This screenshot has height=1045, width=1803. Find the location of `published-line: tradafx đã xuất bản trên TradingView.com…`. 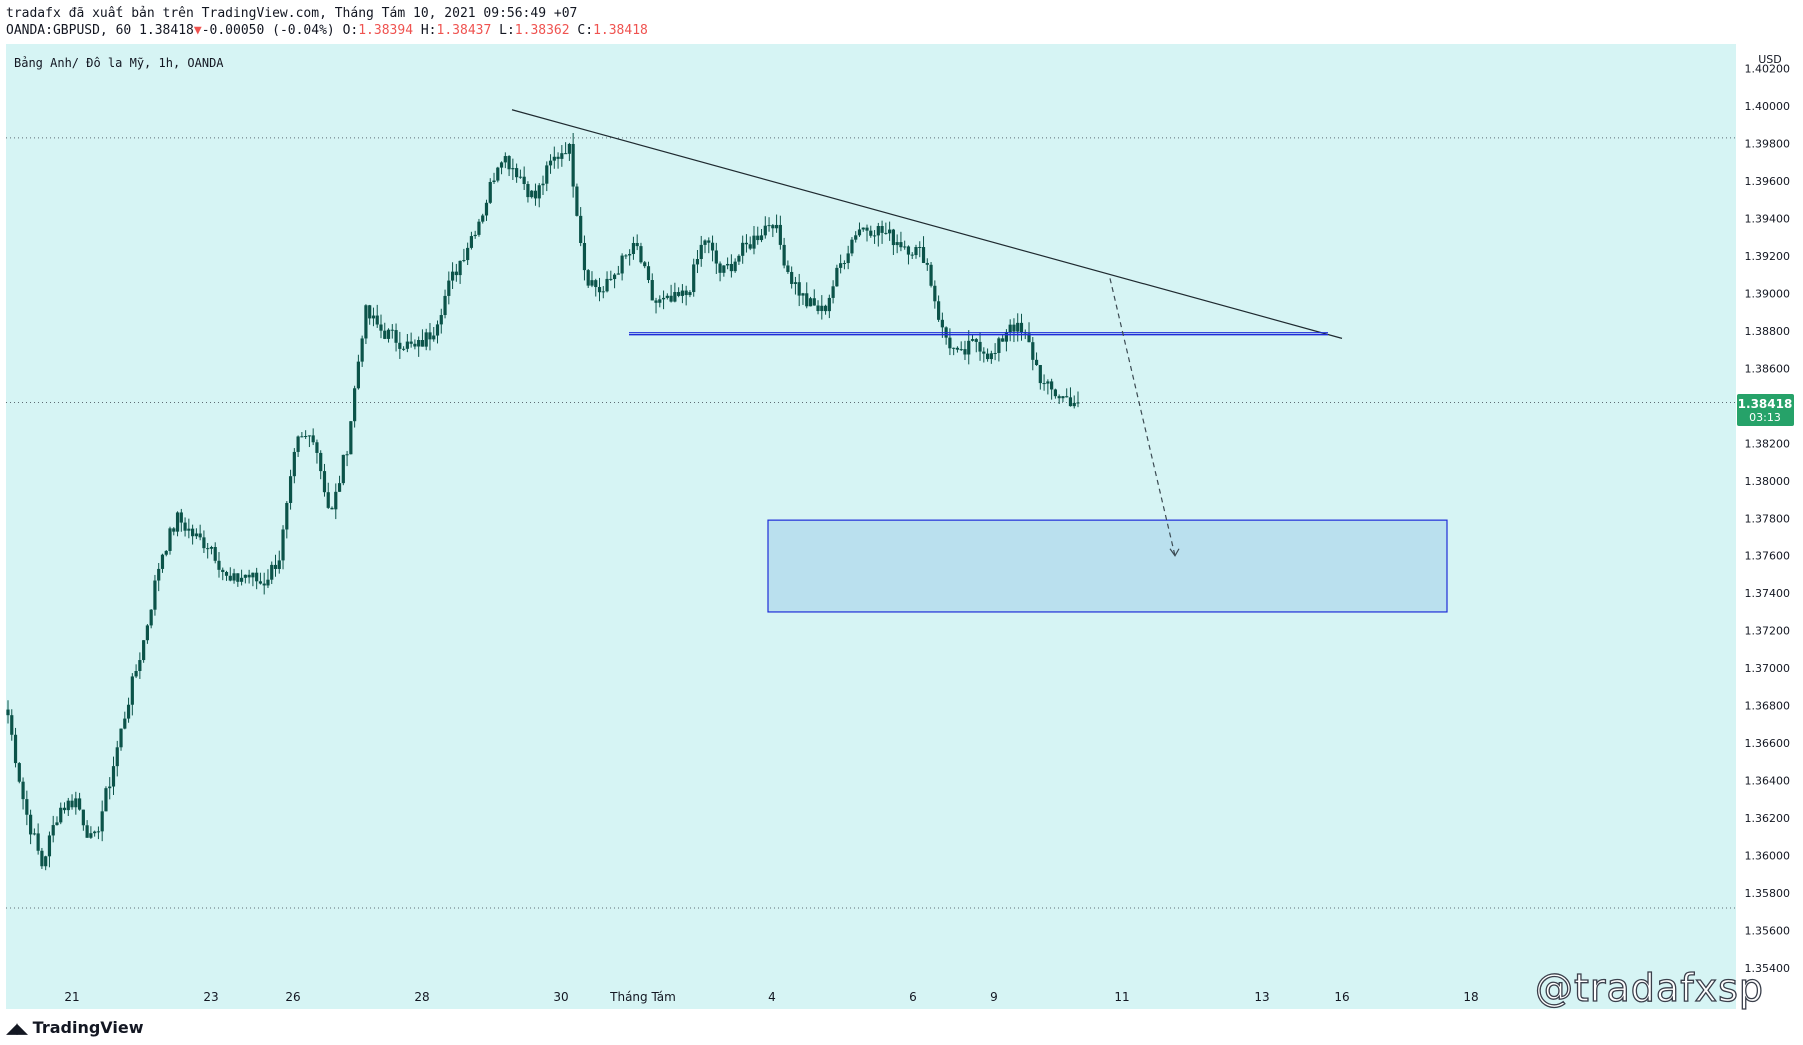

published-line: tradafx đã xuất bản trên TradingView.com… is located at coordinates (292, 13).